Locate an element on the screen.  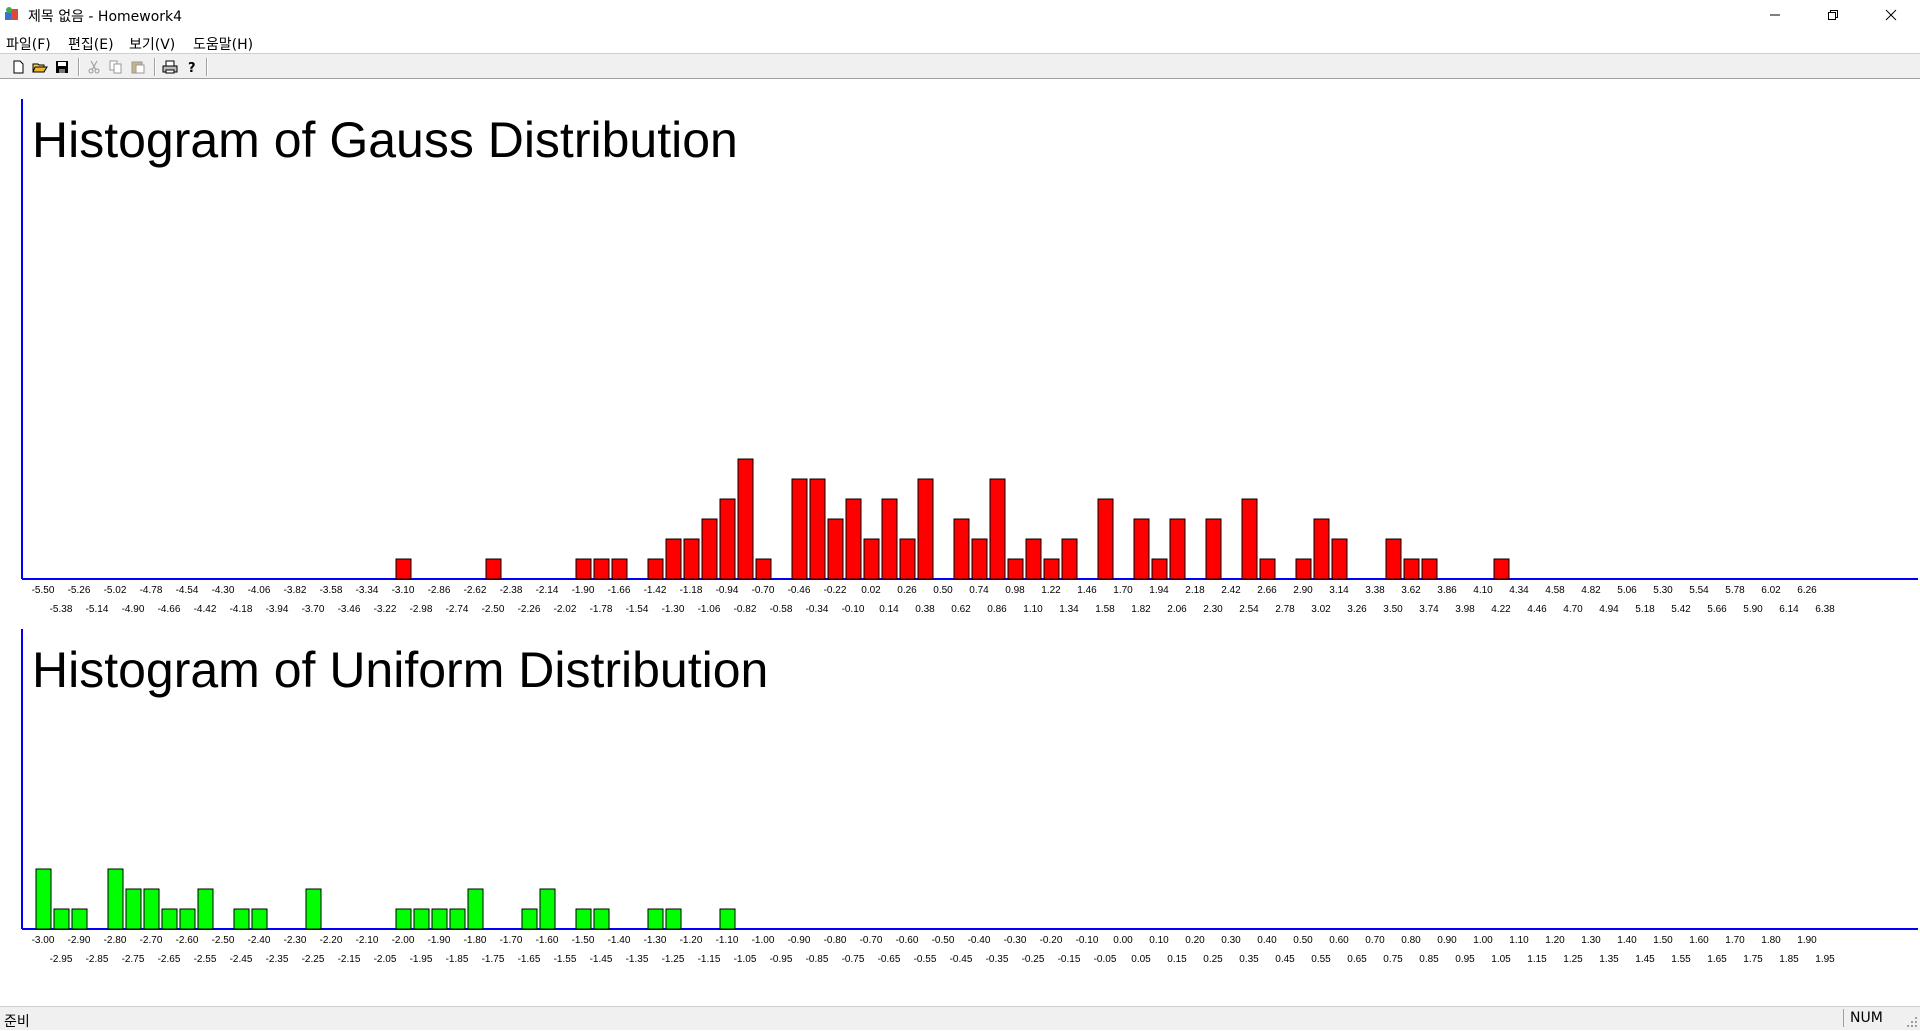
uniform-tick-label: -1.30 is located at coordinates (655, 940).